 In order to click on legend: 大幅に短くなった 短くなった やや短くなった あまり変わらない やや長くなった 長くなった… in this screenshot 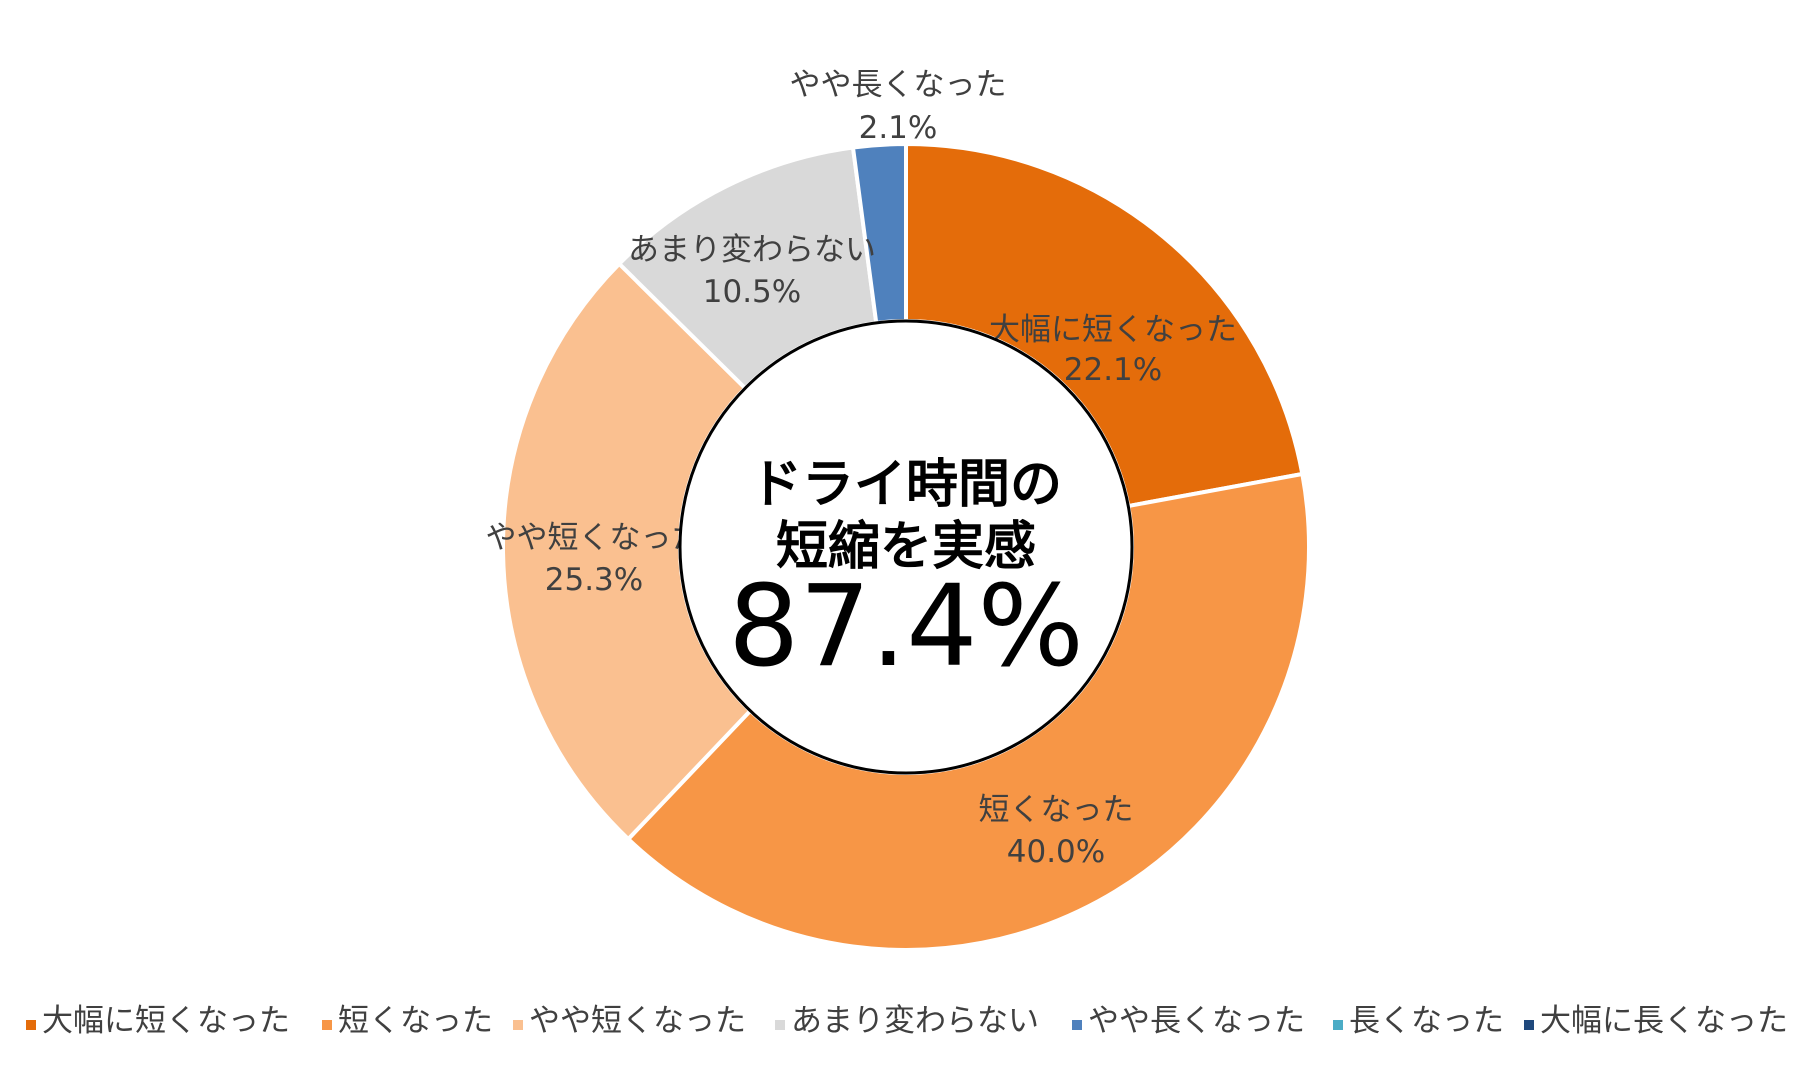, I will do `click(907, 1021)`.